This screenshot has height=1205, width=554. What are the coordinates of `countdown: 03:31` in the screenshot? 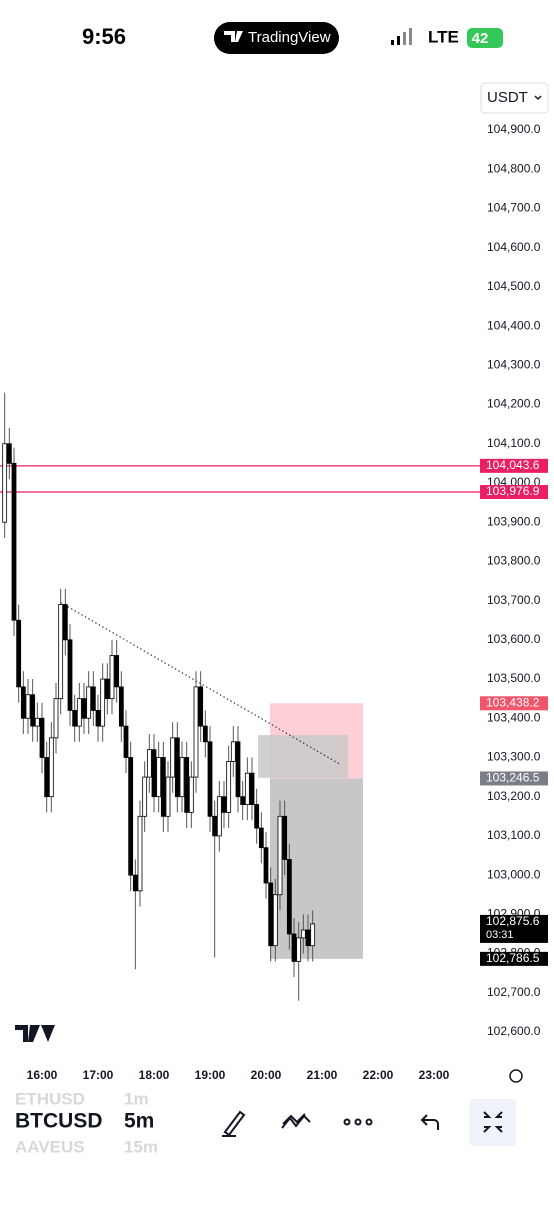 It's located at (500, 935).